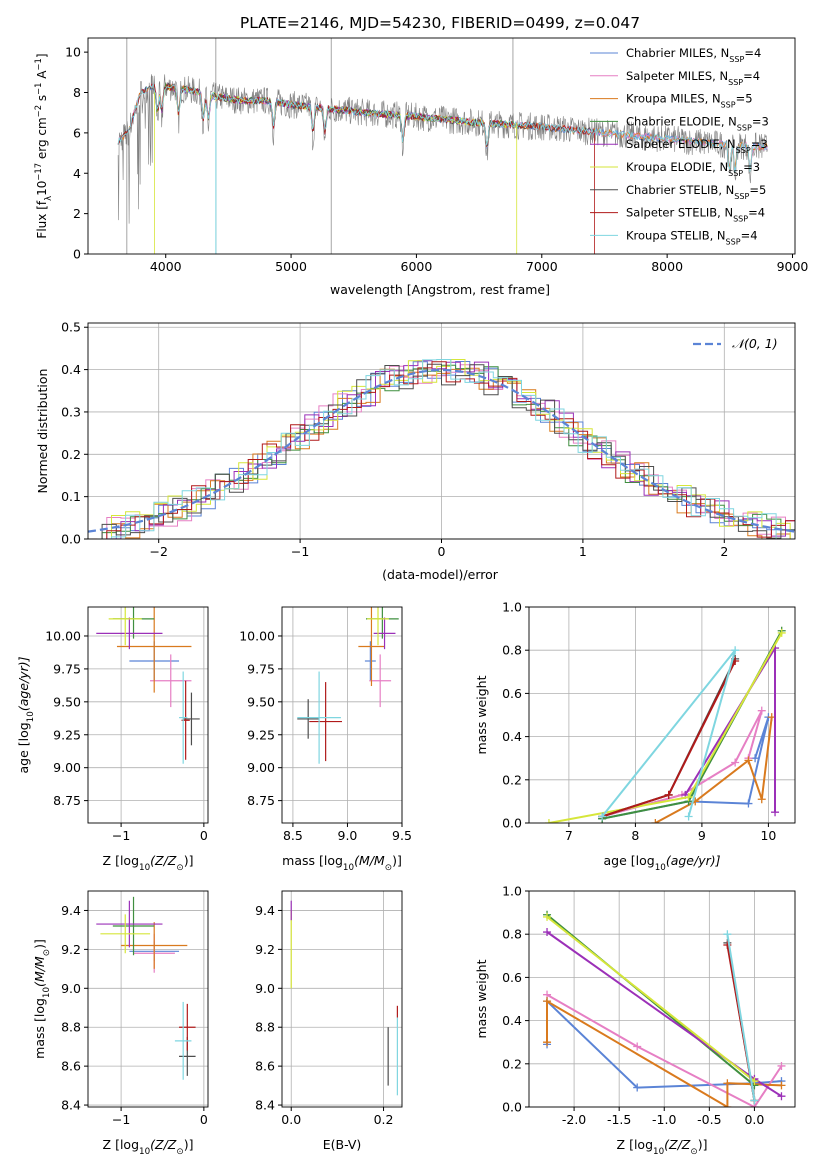 This screenshot has height=1170, width=819. Describe the element at coordinates (163, 860) in the screenshot. I see `x-axis-label-part: (Z/Z` at that location.